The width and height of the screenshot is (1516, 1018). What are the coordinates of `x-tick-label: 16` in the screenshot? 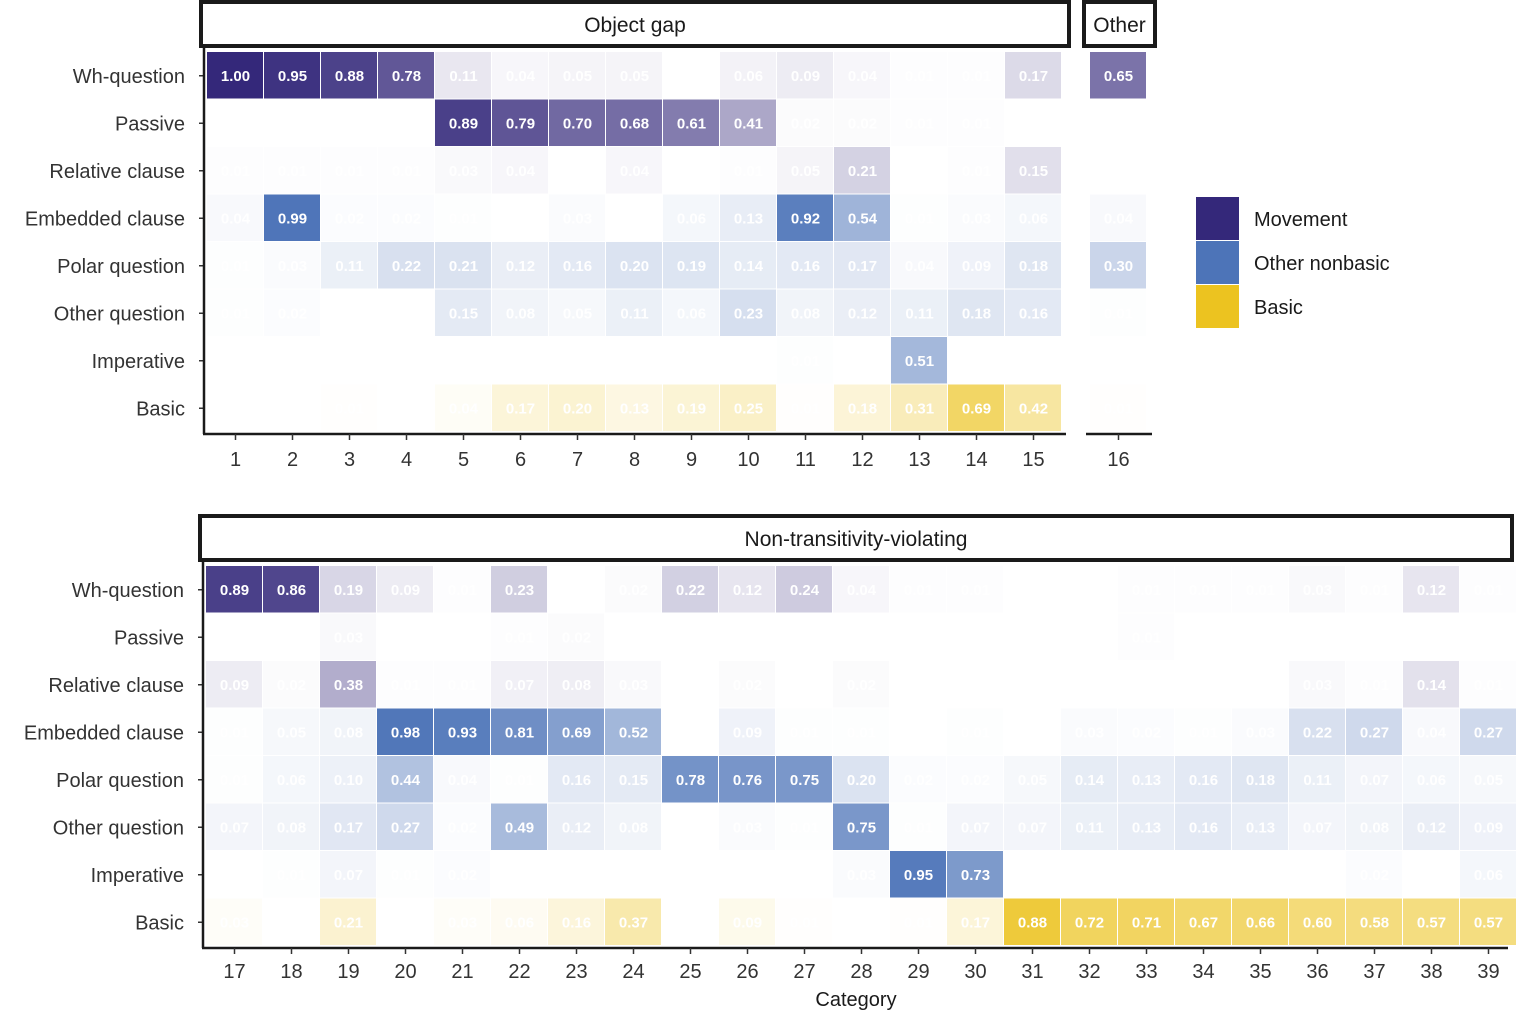 It's located at (1118, 460).